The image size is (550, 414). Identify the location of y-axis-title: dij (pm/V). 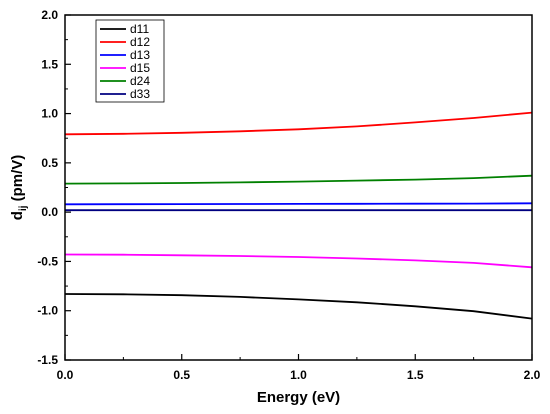
(19, 188).